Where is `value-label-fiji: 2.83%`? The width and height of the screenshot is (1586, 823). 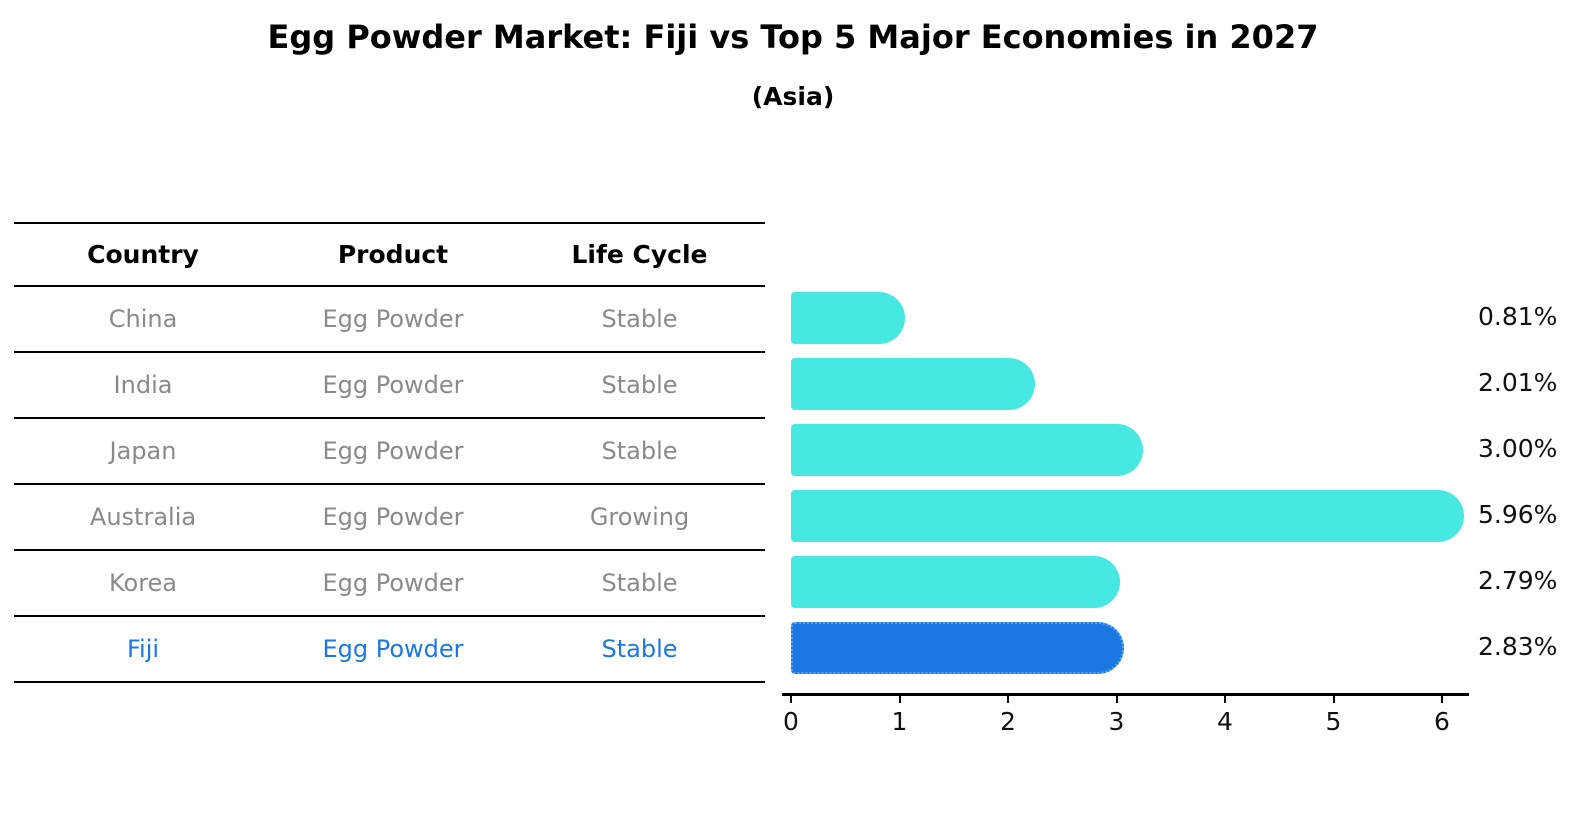
value-label-fiji: 2.83% is located at coordinates (1518, 646).